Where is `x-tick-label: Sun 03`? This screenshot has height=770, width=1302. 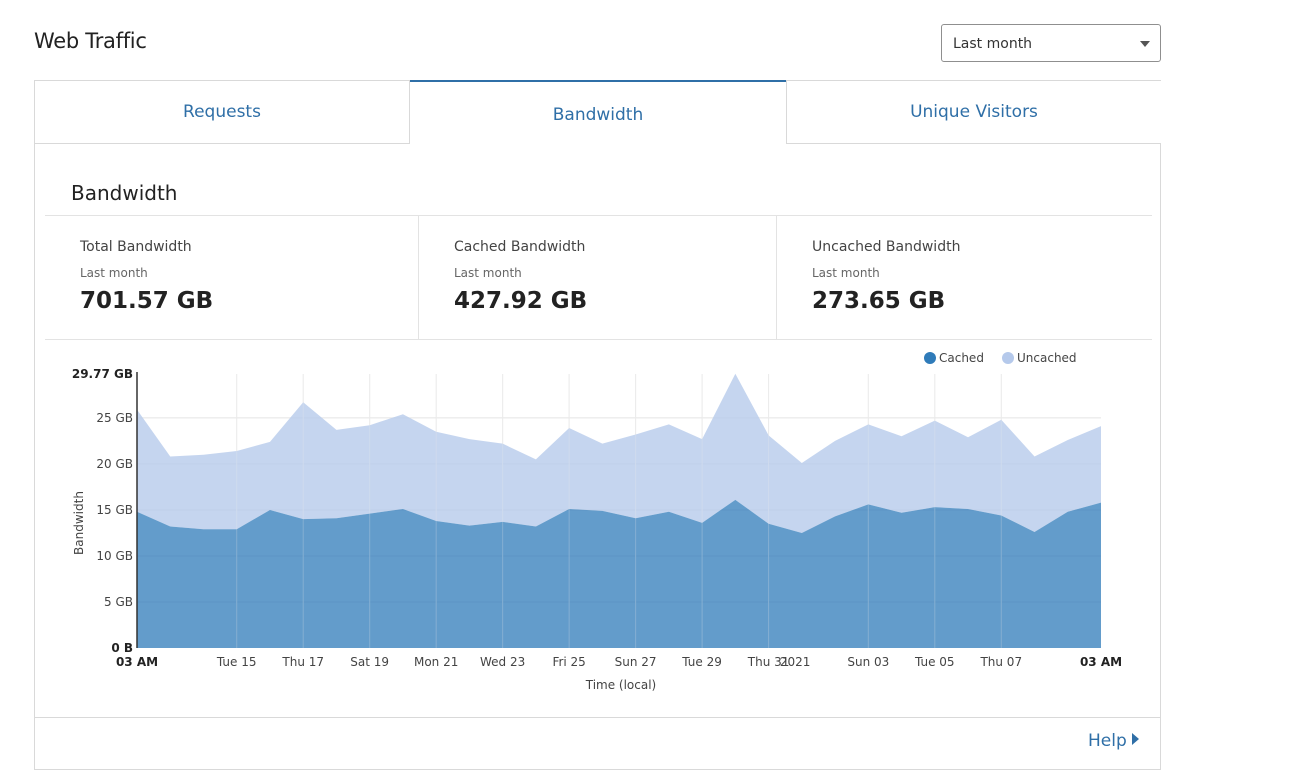
x-tick-label: Sun 03 is located at coordinates (868, 662).